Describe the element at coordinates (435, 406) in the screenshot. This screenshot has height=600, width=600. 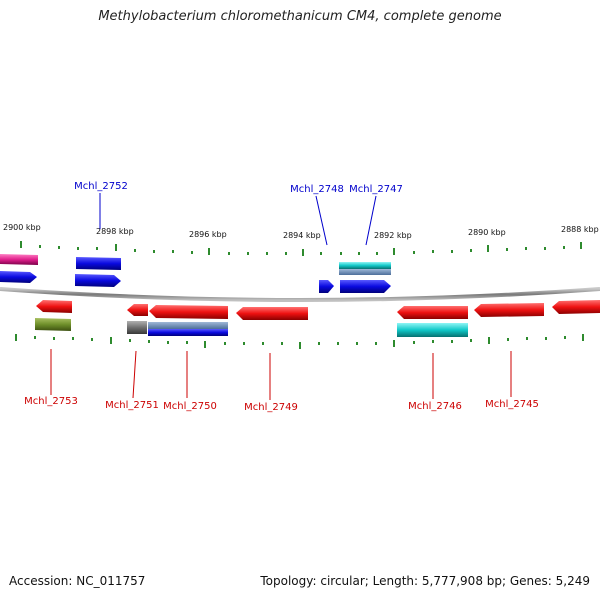
I see `gene-label-mchl-2746: Mchl_2746` at that location.